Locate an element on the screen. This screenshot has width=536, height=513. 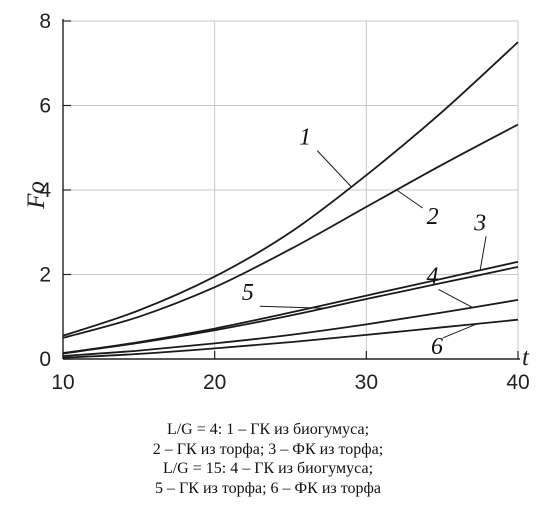
y-tick-label: 8 is located at coordinates (45, 21).